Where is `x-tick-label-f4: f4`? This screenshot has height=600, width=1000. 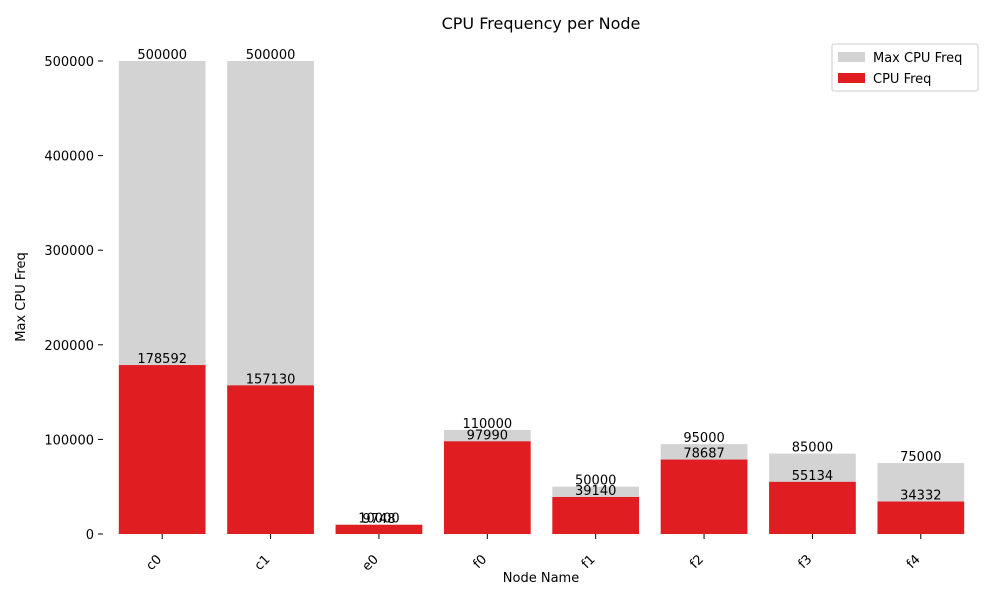
x-tick-label-f4: f4 is located at coordinates (914, 562).